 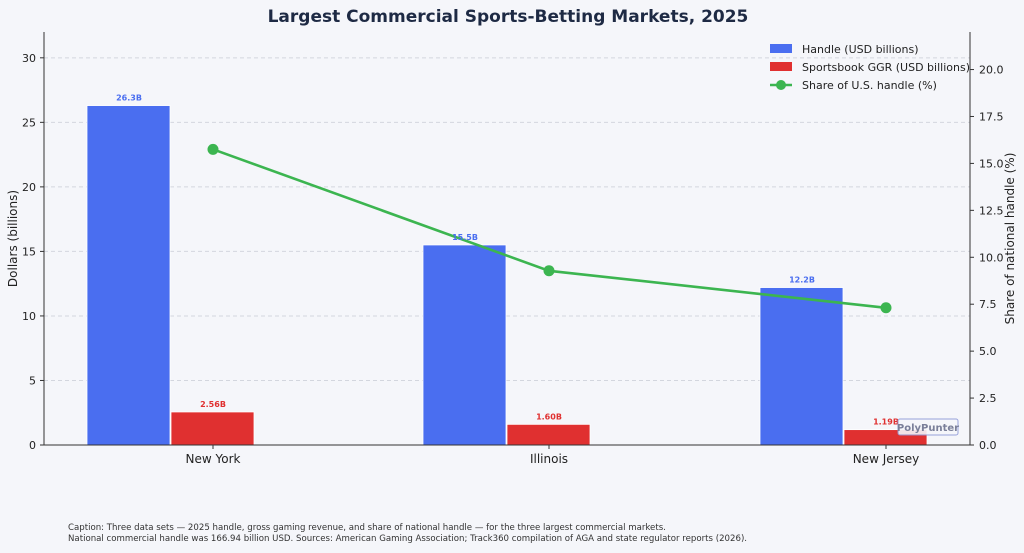 I want to click on legend-label: Handle (USD billions), so click(x=860, y=49).